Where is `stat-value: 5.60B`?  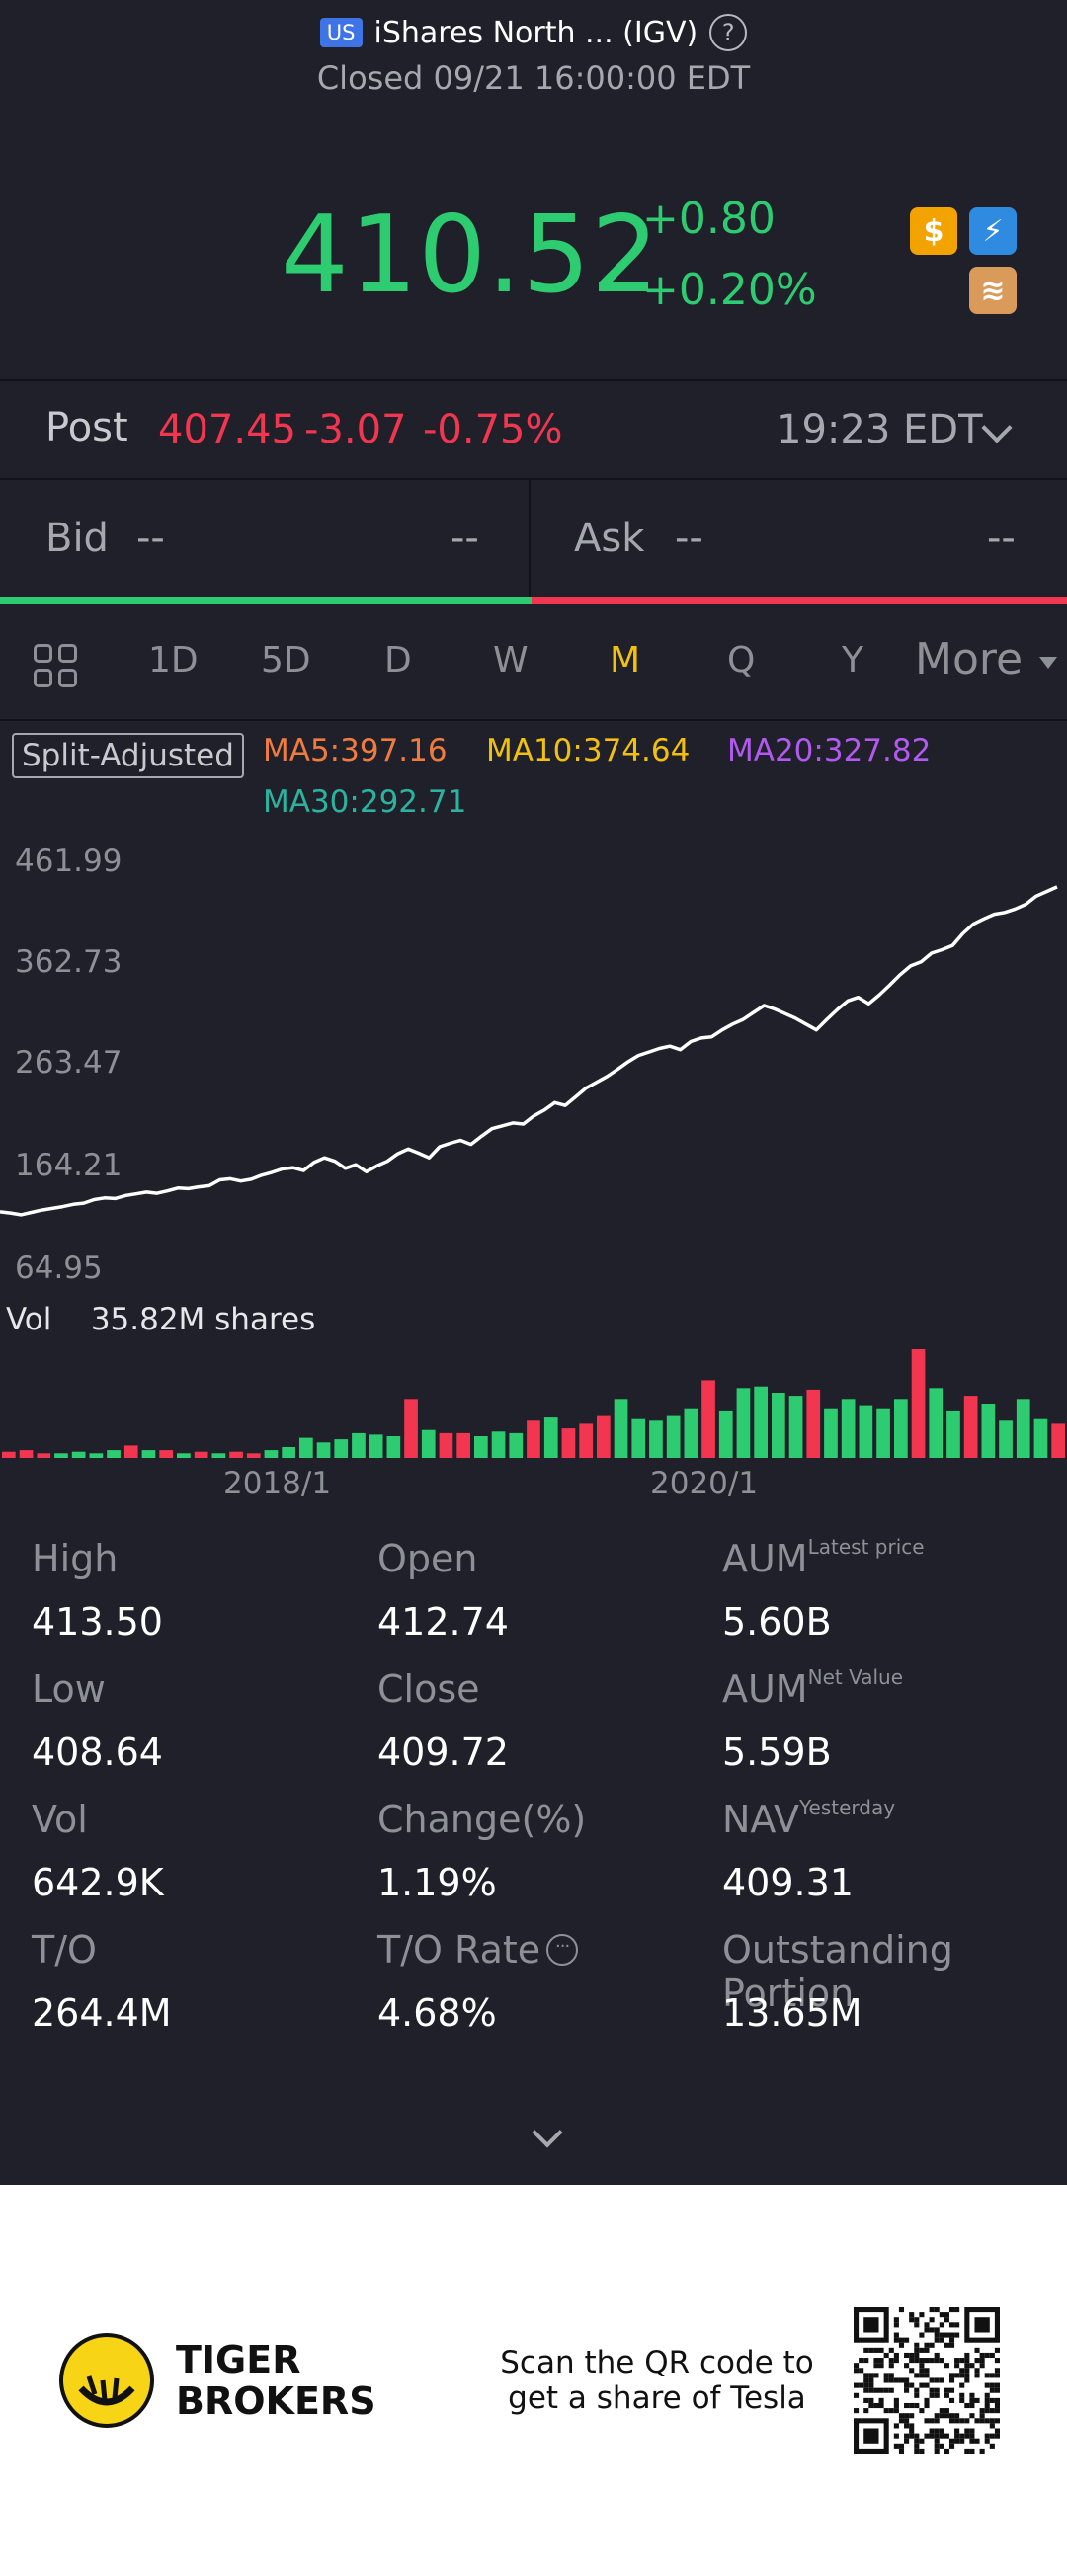 stat-value: 5.60B is located at coordinates (777, 1622).